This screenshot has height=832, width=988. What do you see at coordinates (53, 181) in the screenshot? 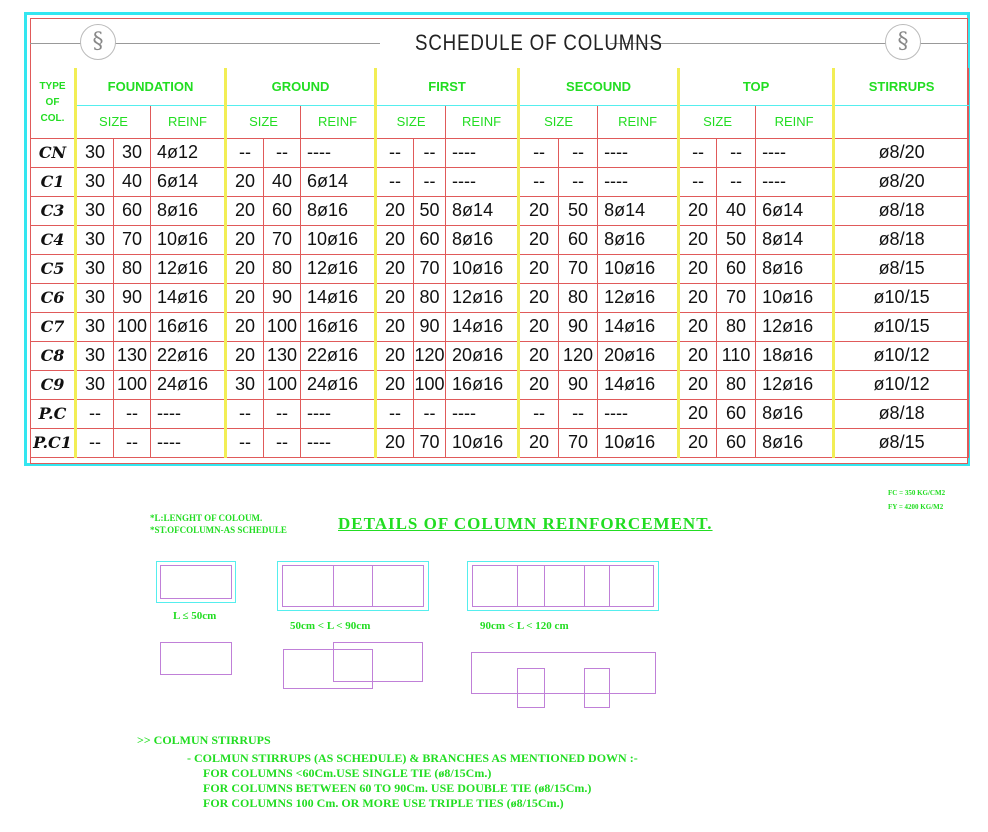
I see `column-type: C1` at bounding box center [53, 181].